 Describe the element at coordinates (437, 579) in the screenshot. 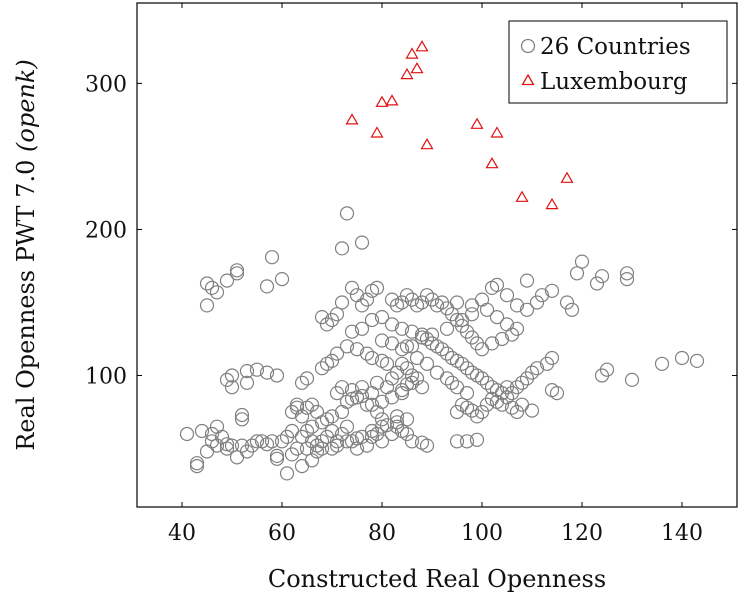

I see `x-axis-label: Constructed Real Openness` at that location.